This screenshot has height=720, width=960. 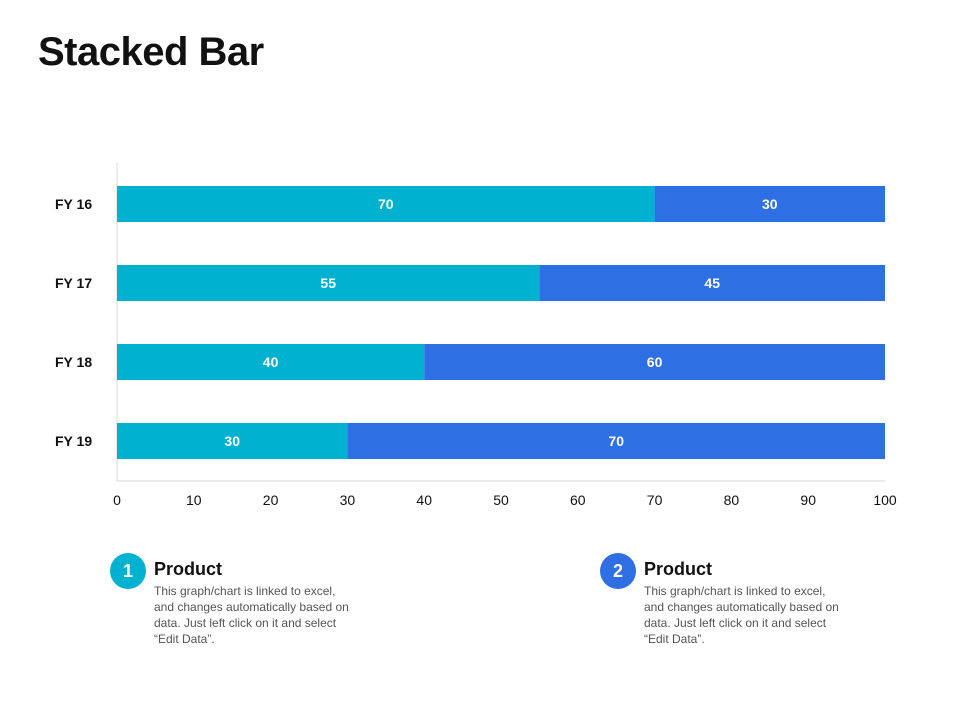 What do you see at coordinates (424, 500) in the screenshot?
I see `x-tick-label: 40` at bounding box center [424, 500].